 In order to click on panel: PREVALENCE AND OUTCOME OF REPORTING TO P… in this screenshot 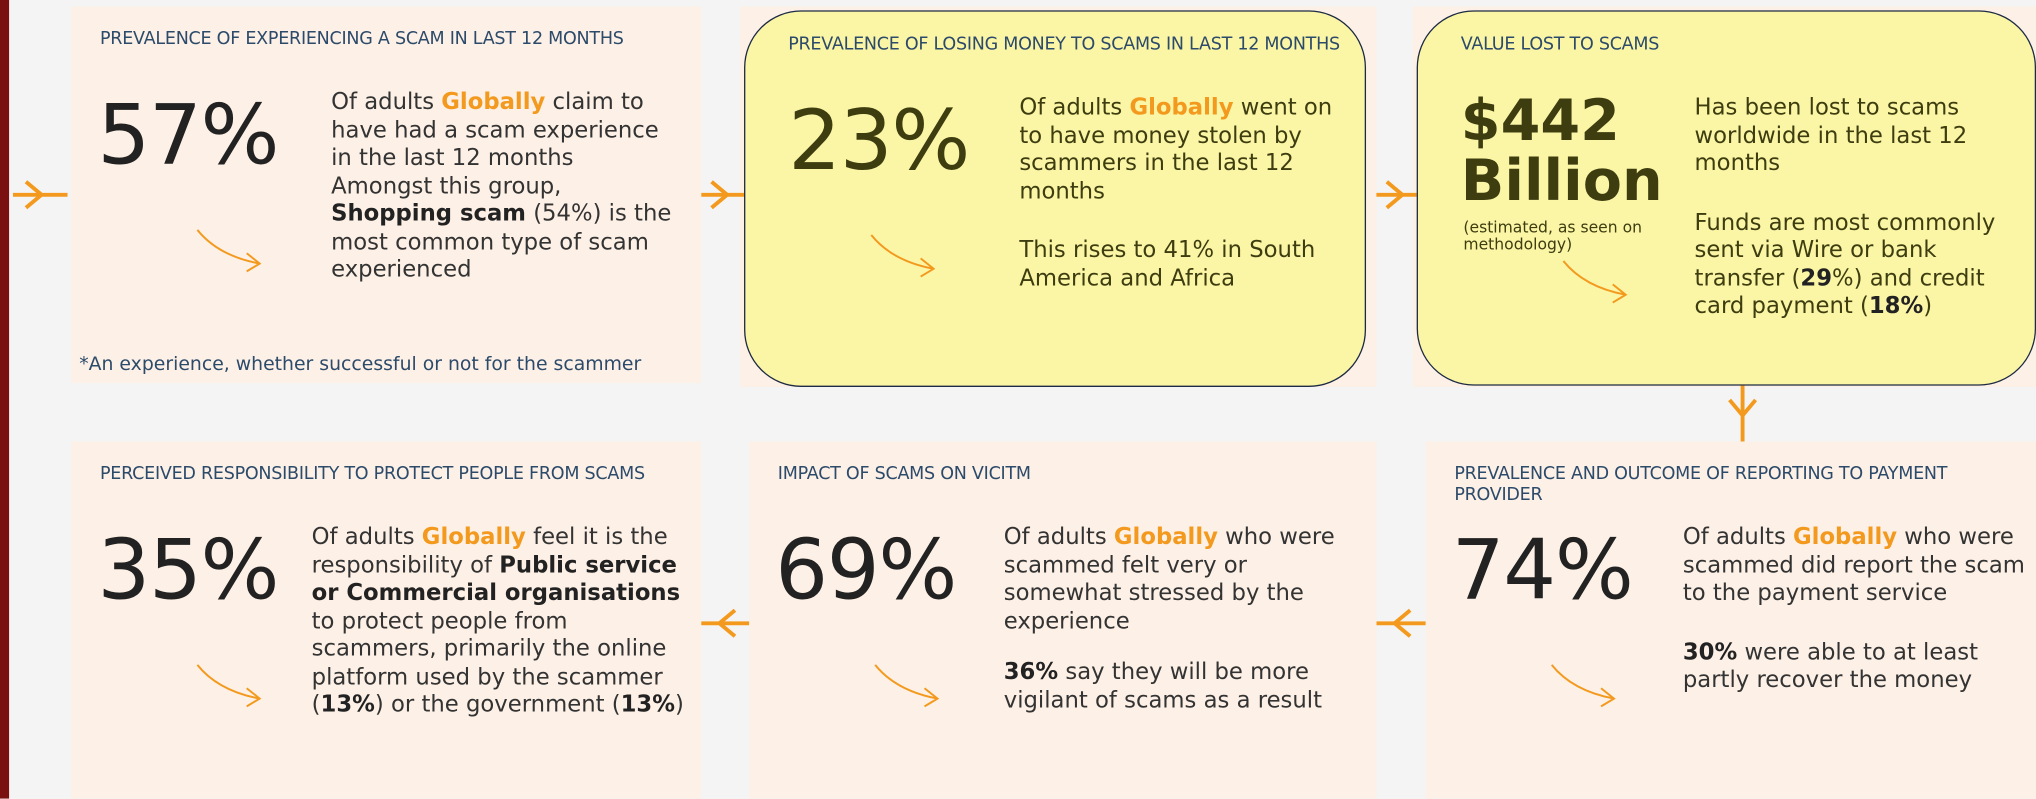, I will do `click(1730, 620)`.